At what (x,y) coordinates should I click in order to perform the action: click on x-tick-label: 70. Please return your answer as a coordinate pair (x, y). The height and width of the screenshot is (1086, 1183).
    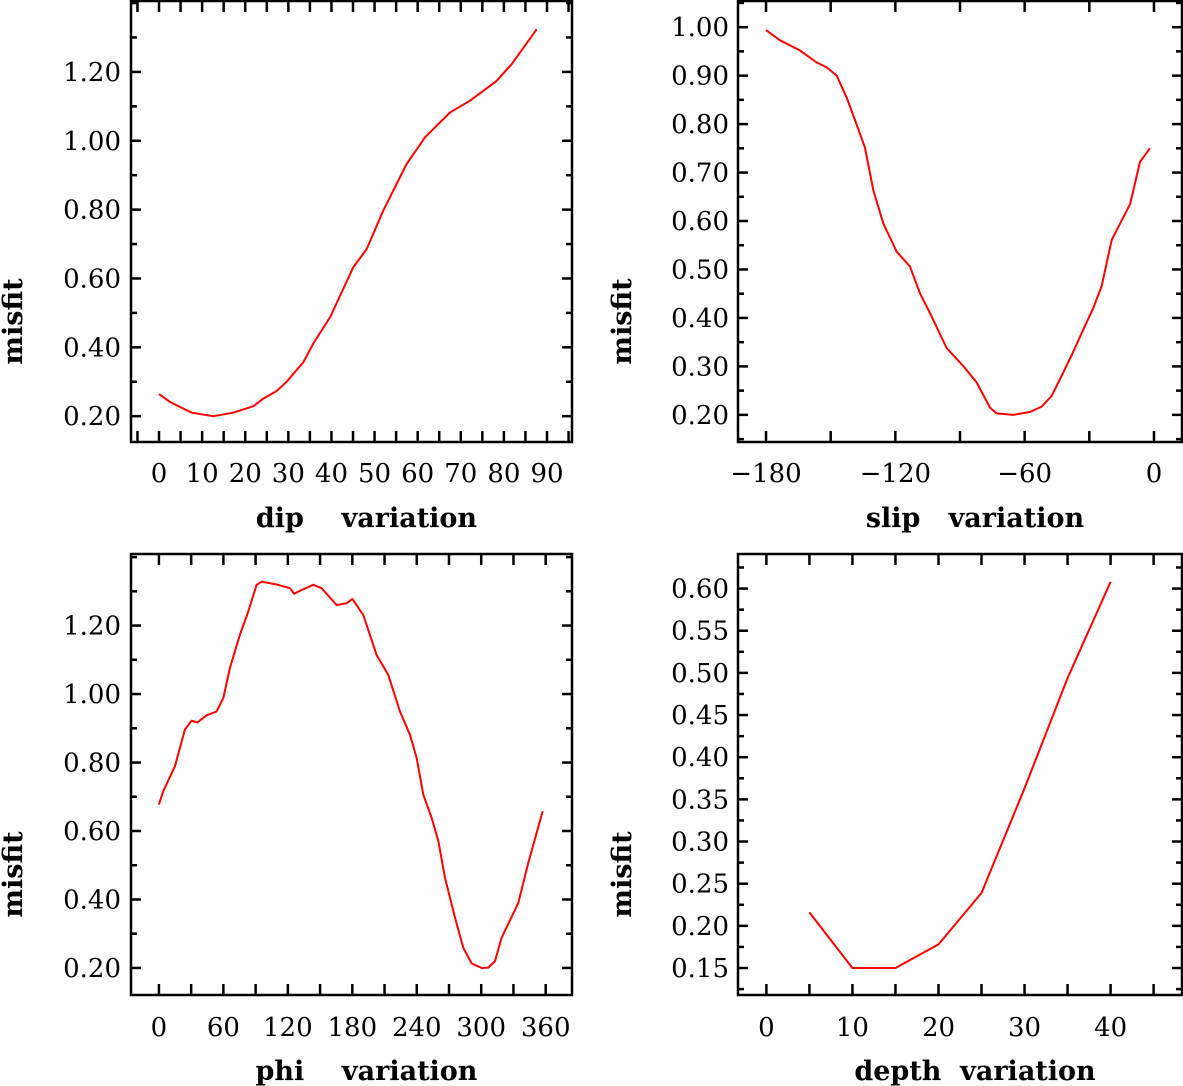
    Looking at the image, I should click on (460, 474).